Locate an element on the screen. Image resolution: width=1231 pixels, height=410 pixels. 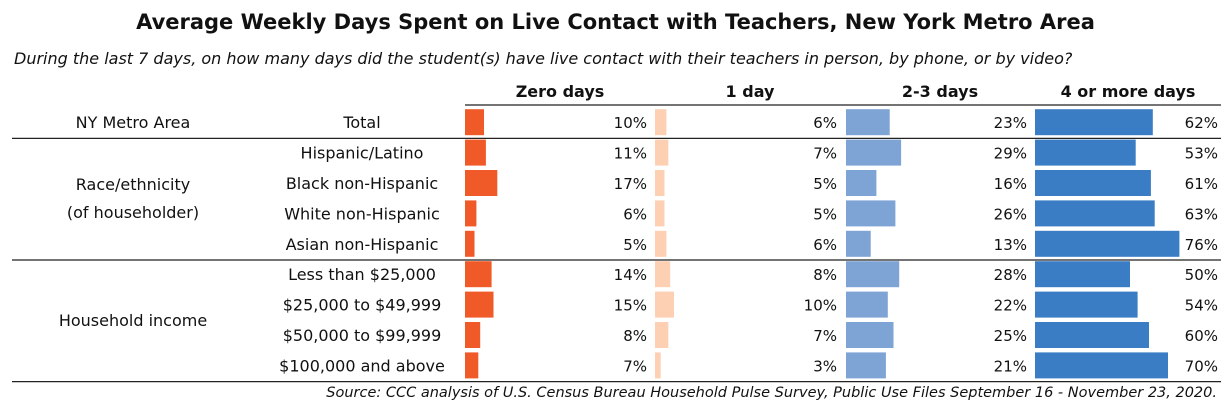
row-label: $25,000 to $49,999 is located at coordinates (362, 305).